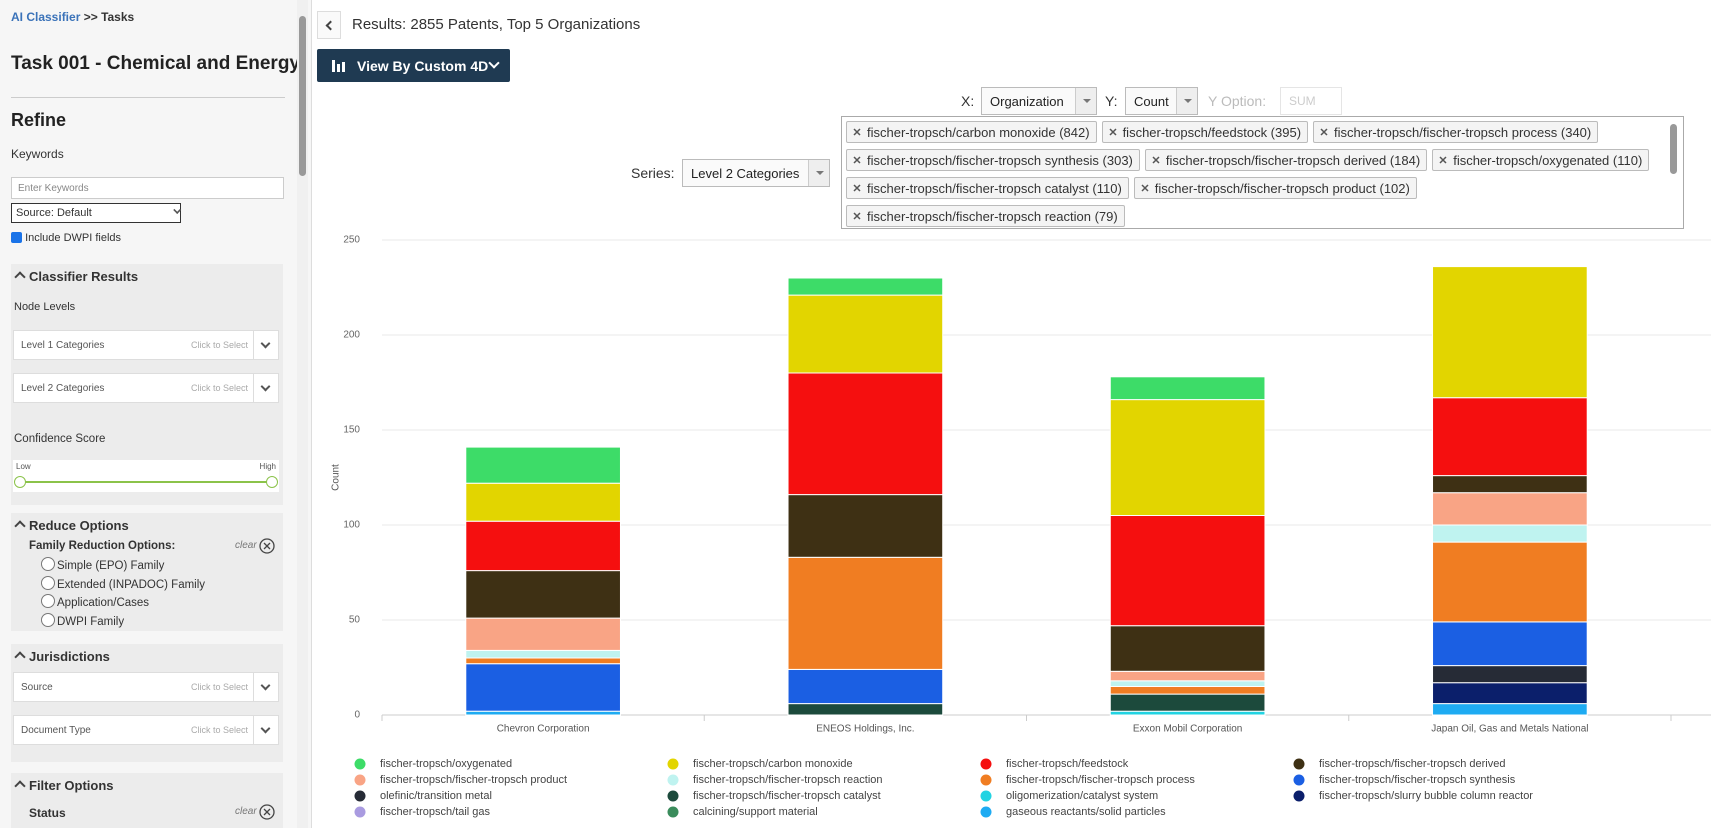 The height and width of the screenshot is (828, 1712). I want to click on radio-option: Application/Cases, so click(95, 601).